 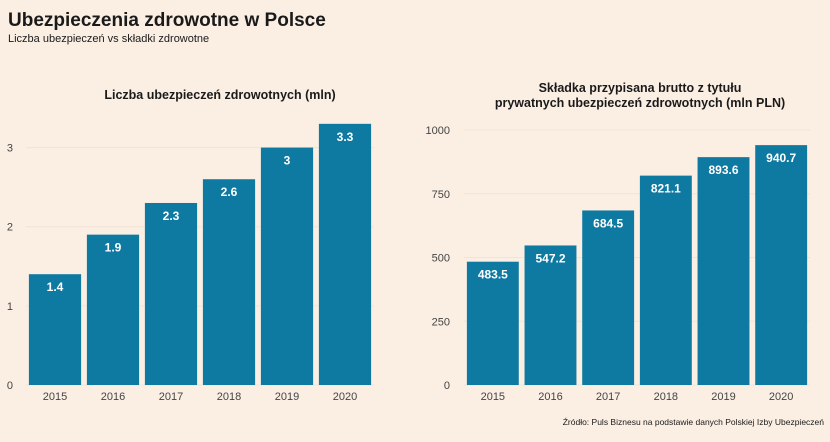 I want to click on right-bar-2018, so click(x=665, y=280).